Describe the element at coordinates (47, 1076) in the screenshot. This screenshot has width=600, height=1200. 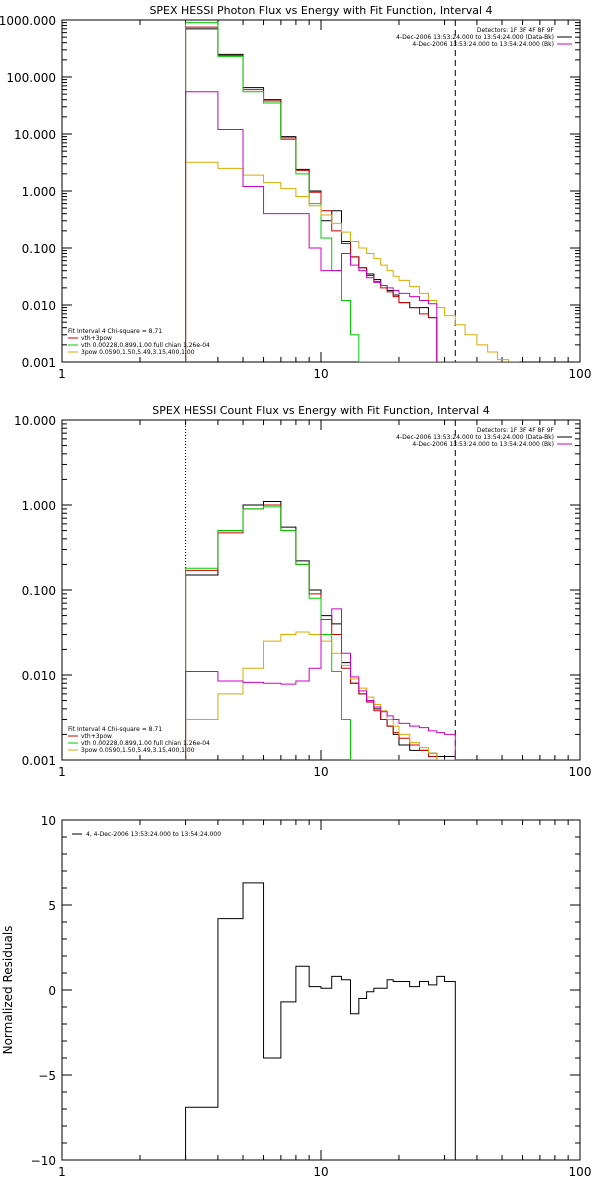
I see `y-tick-label: −5` at that location.